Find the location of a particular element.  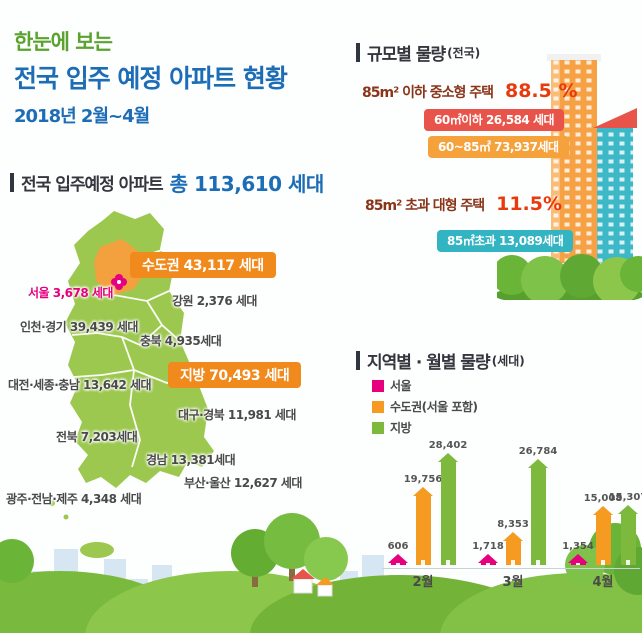

chart-bar-value: 19,756 is located at coordinates (423, 479).